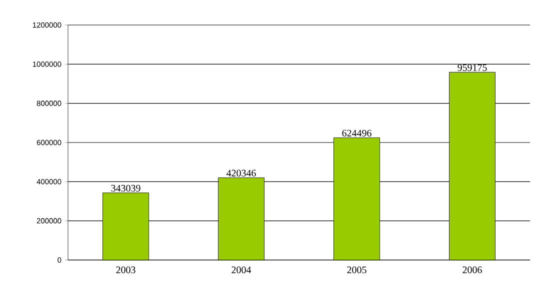 The image size is (541, 308). Describe the element at coordinates (472, 67) in the screenshot. I see `data-label: 959175` at that location.